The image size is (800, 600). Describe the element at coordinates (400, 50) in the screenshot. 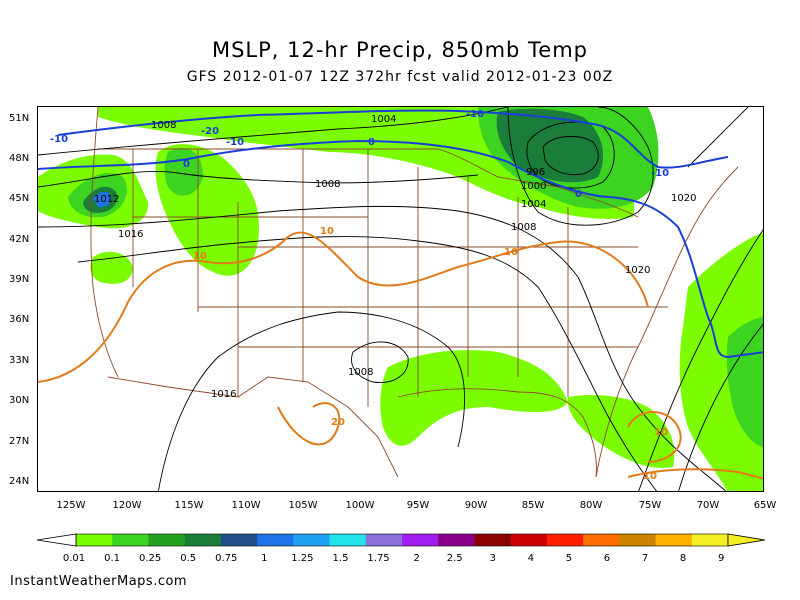

I see `page-title: MSLP, 12-hr Precip, 850mb Temp` at that location.